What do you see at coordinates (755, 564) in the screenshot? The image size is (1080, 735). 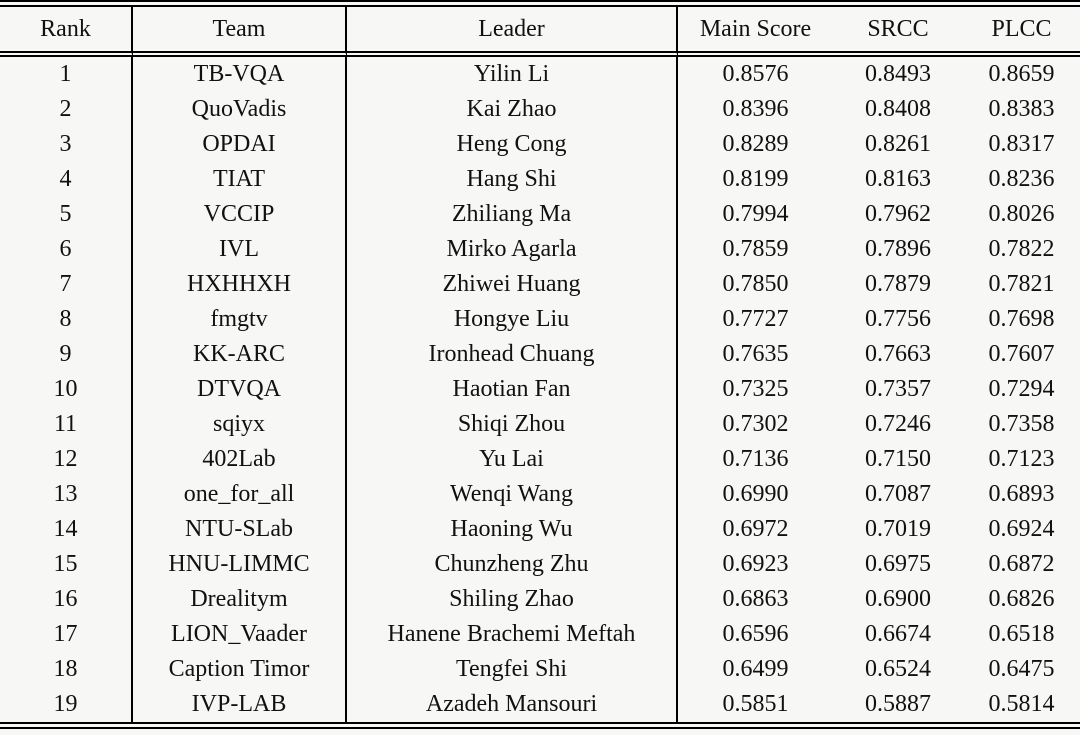 I see `main-score-cell: 0.6923` at bounding box center [755, 564].